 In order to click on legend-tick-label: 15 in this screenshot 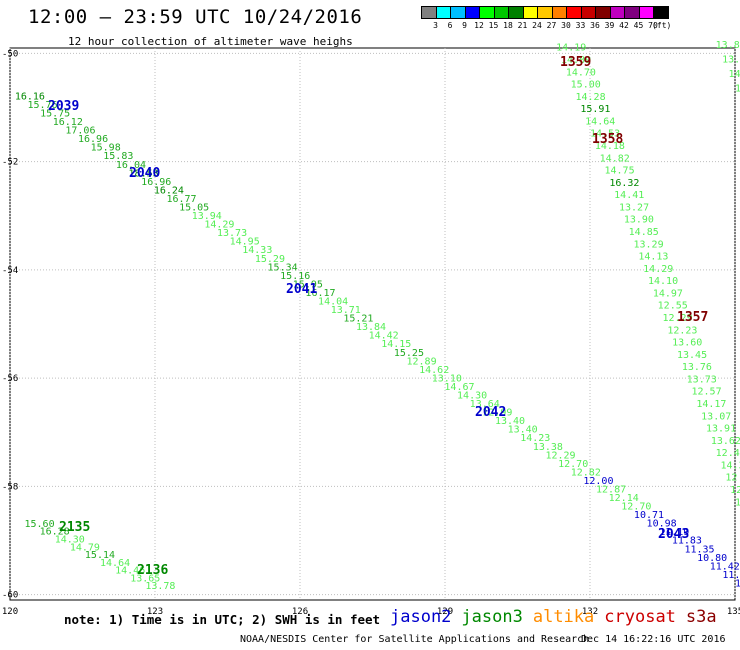, I will do `click(493, 25)`.